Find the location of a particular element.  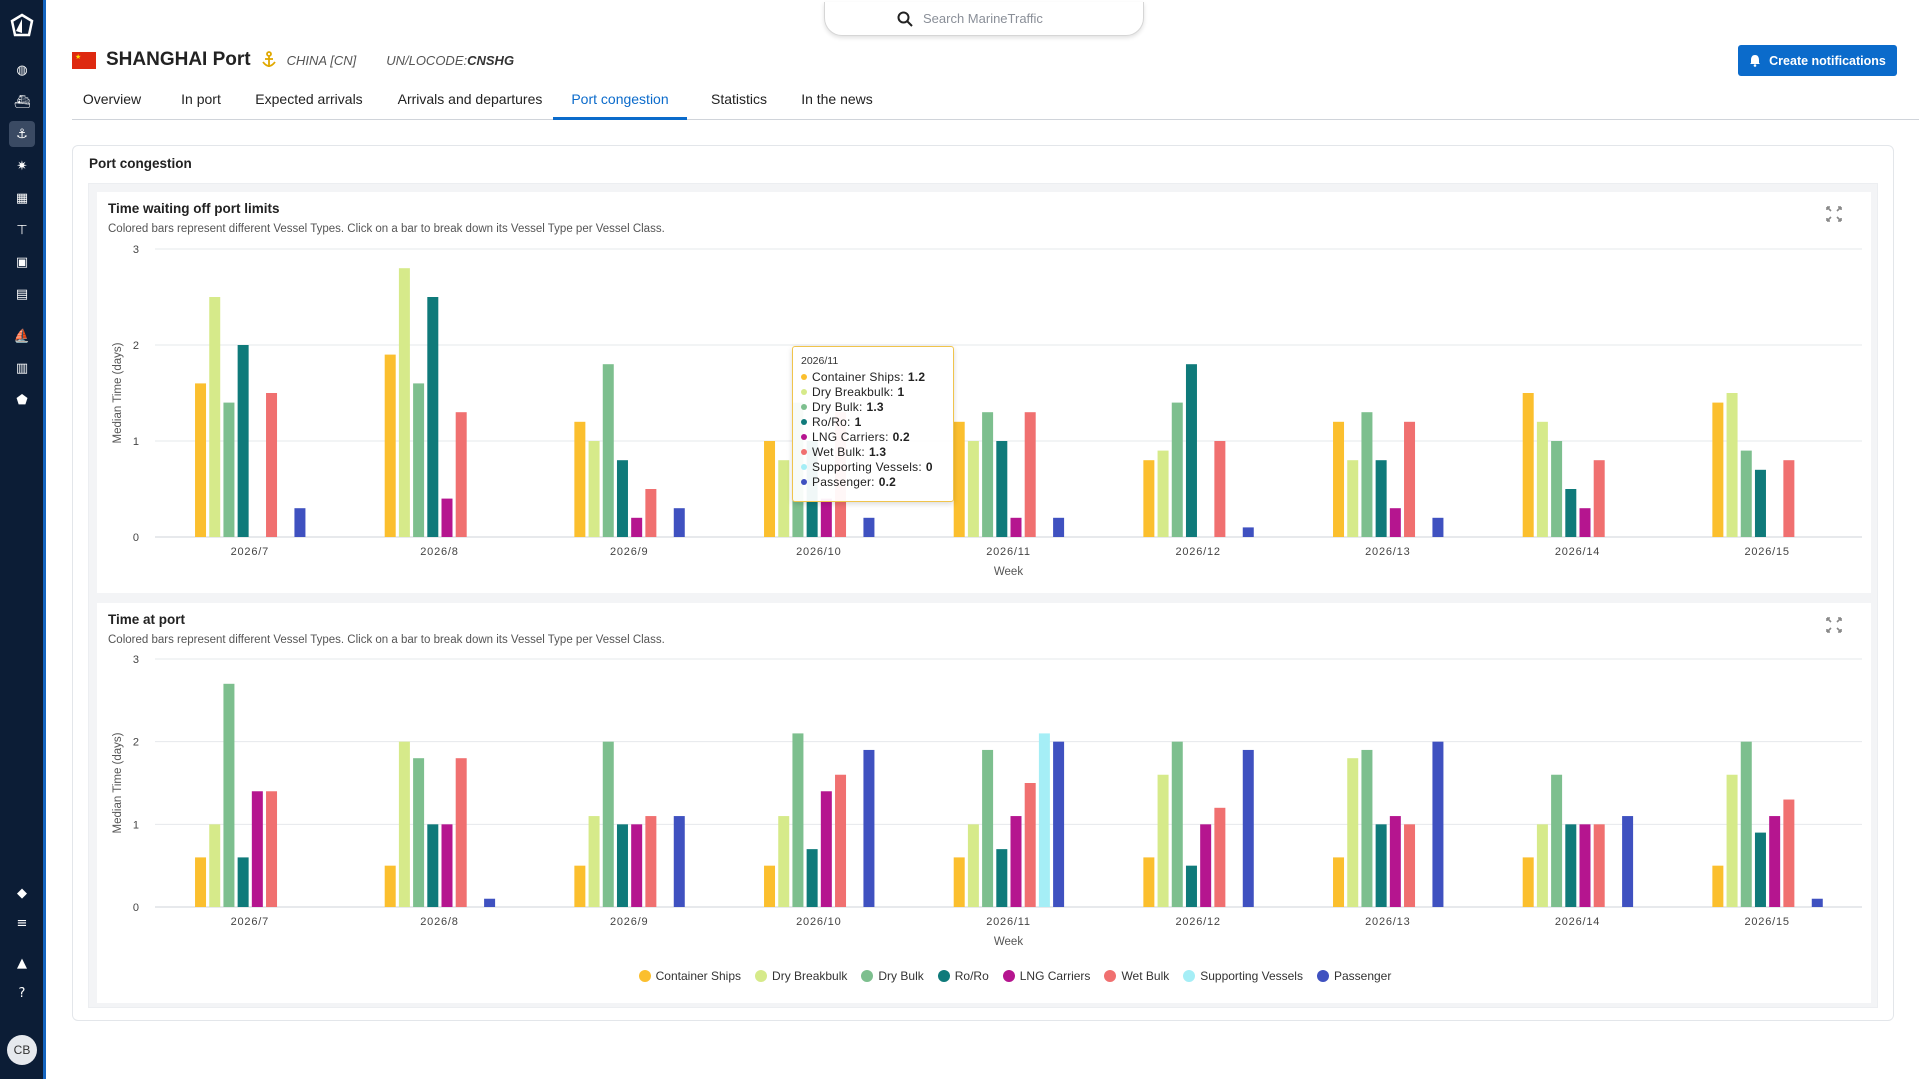

search-icon is located at coordinates (905, 19).